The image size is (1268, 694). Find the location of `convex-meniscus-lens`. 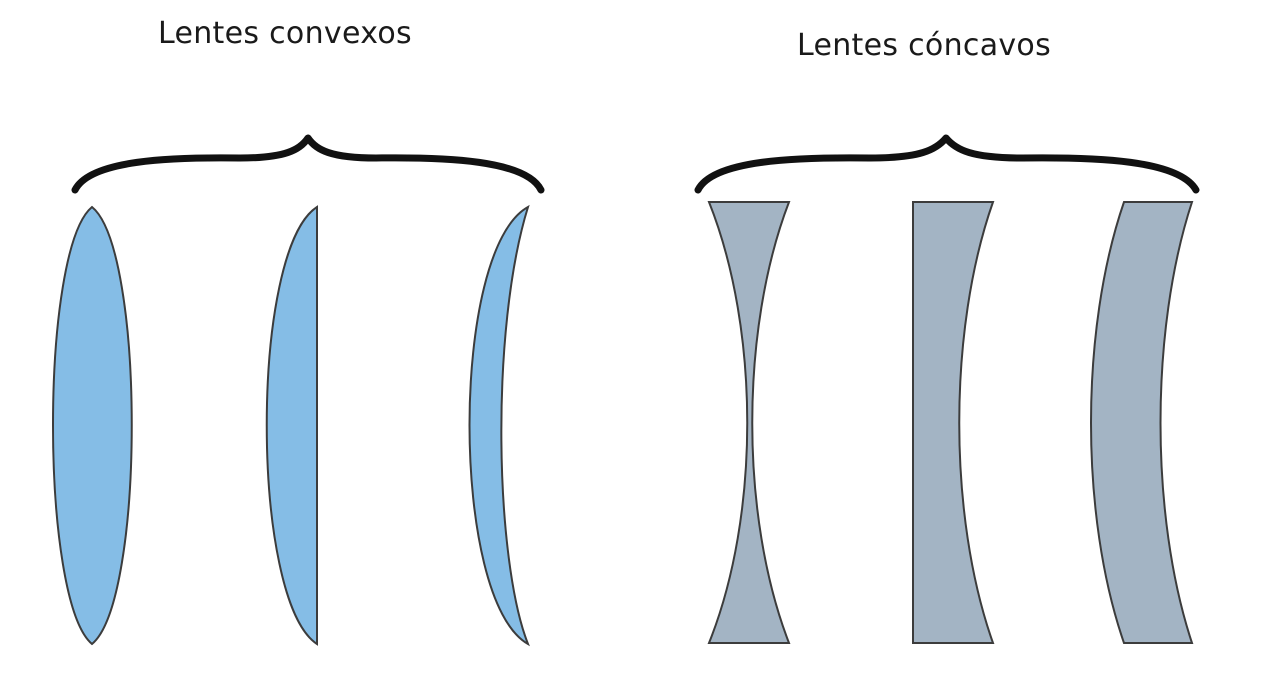

convex-meniscus-lens is located at coordinates (499, 425).